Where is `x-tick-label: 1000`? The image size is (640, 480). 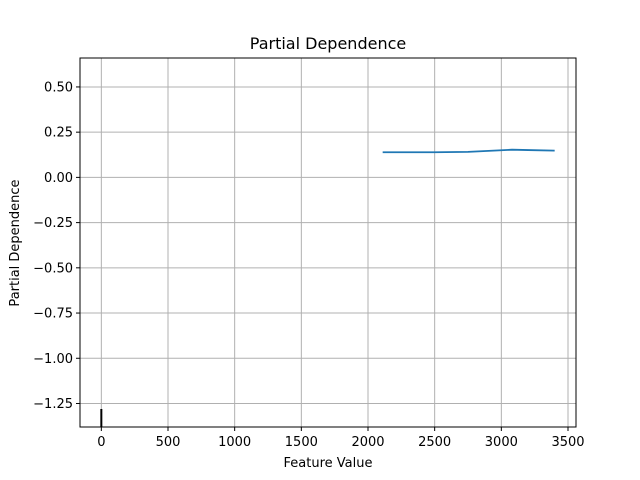 x-tick-label: 1000 is located at coordinates (234, 442).